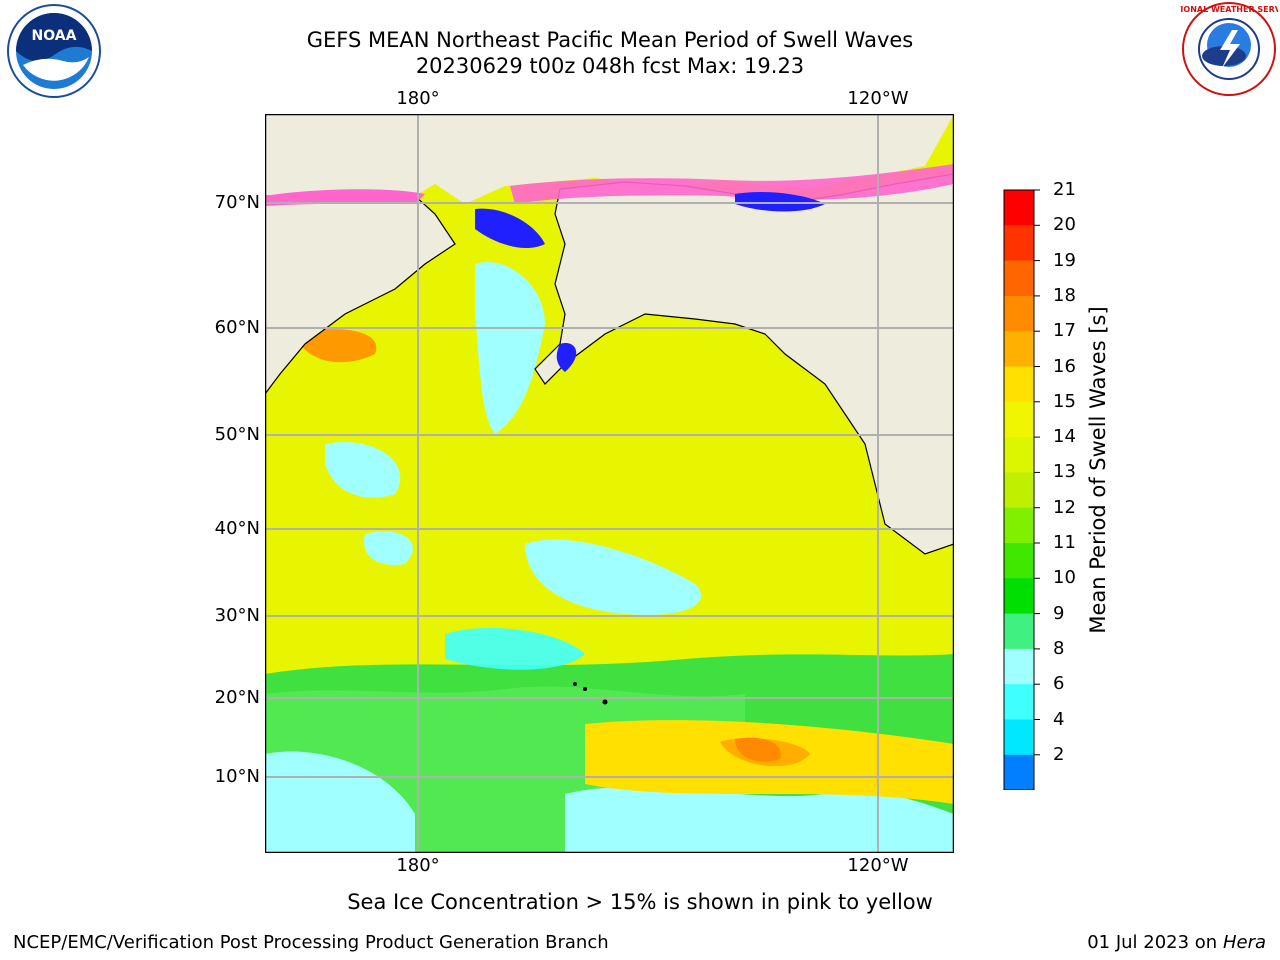 This screenshot has height=960, width=1280. What do you see at coordinates (54, 36) in the screenshot?
I see `noaa-logo-text: NOAA` at bounding box center [54, 36].